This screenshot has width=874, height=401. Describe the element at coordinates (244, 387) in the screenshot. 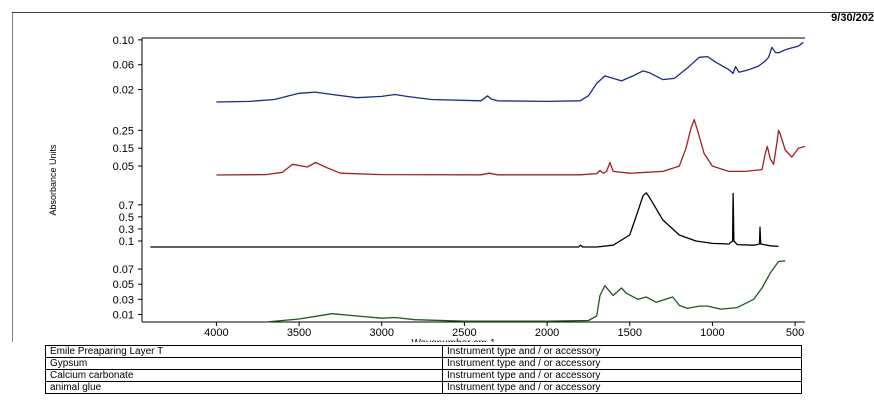

I see `legend-sample-name: animal glue` at that location.